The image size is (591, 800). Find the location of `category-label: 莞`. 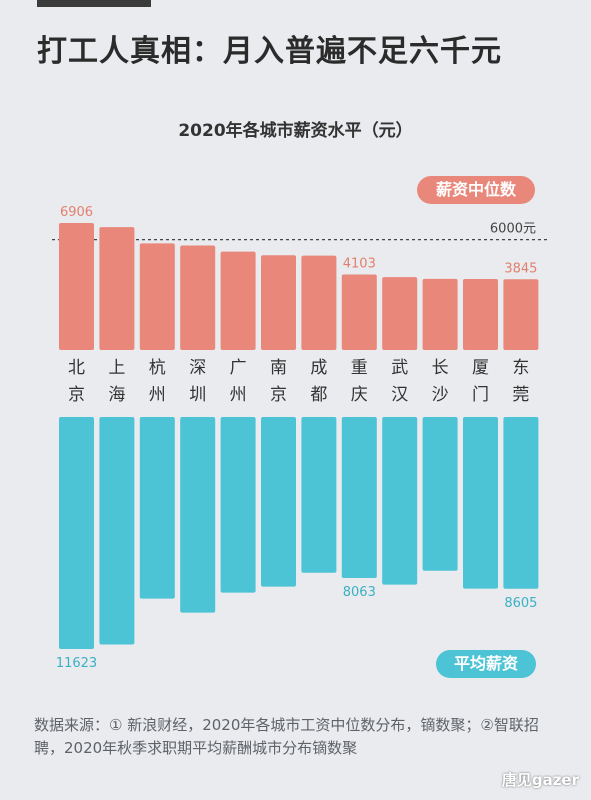

category-label: 莞 is located at coordinates (520, 395).